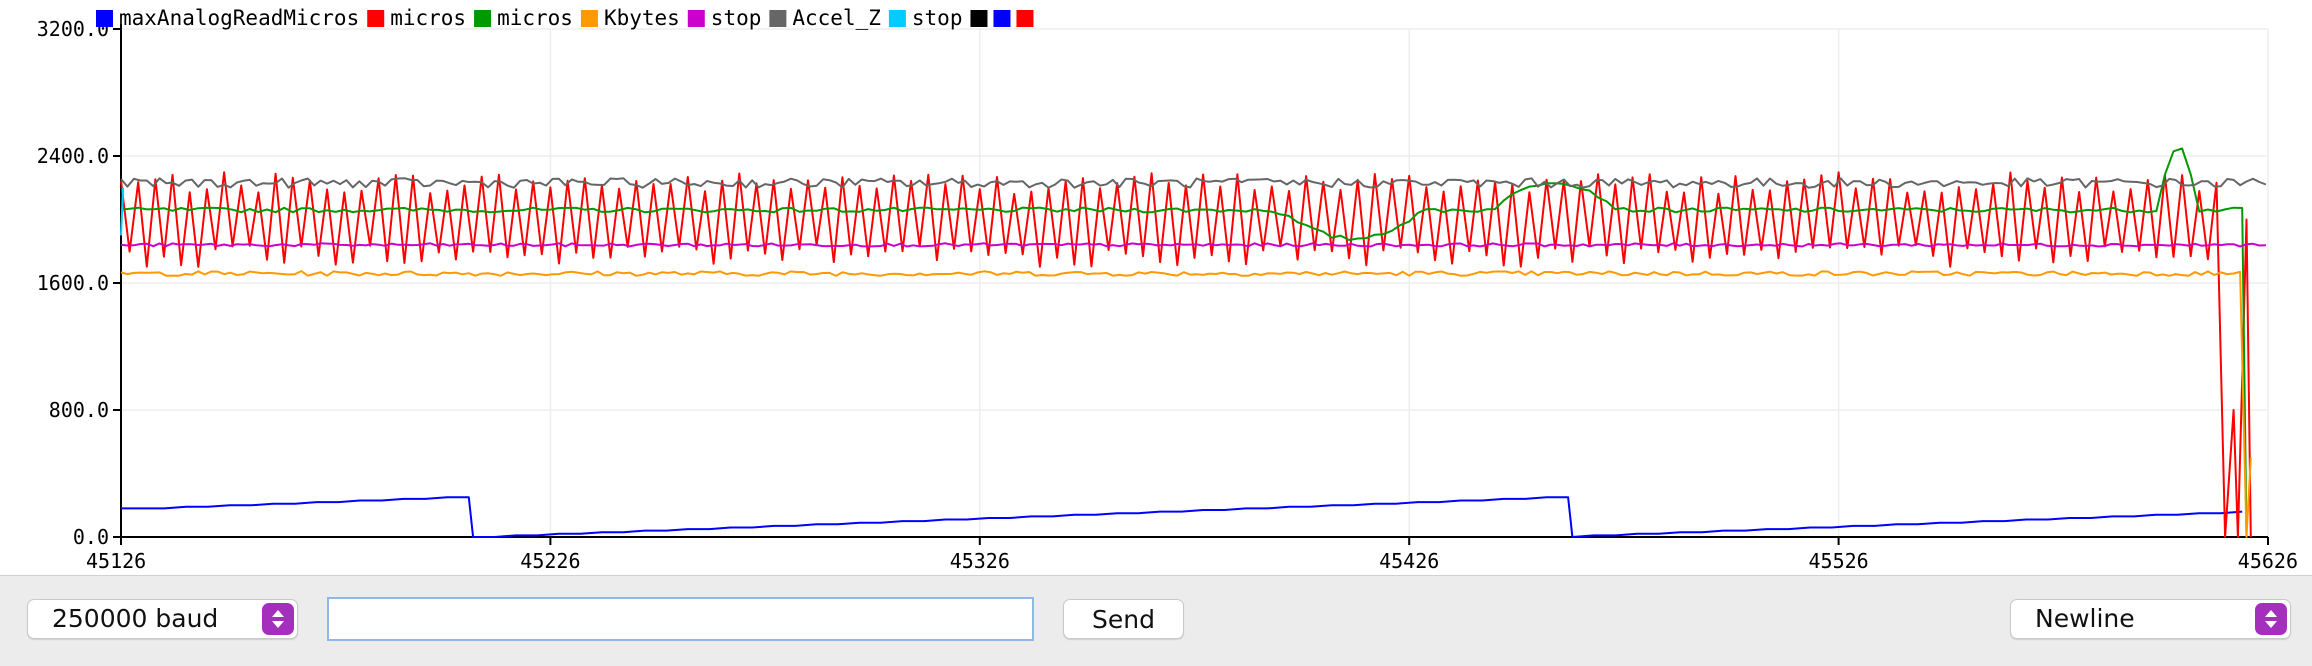 Image resolution: width=2312 pixels, height=666 pixels. I want to click on legend-label-1: micros, so click(428, 18).